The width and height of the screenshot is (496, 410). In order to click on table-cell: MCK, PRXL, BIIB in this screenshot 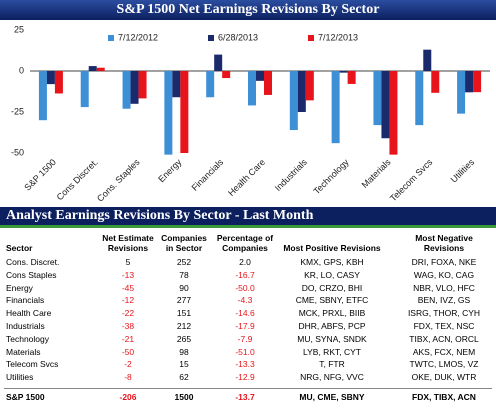, I will do `click(332, 313)`.